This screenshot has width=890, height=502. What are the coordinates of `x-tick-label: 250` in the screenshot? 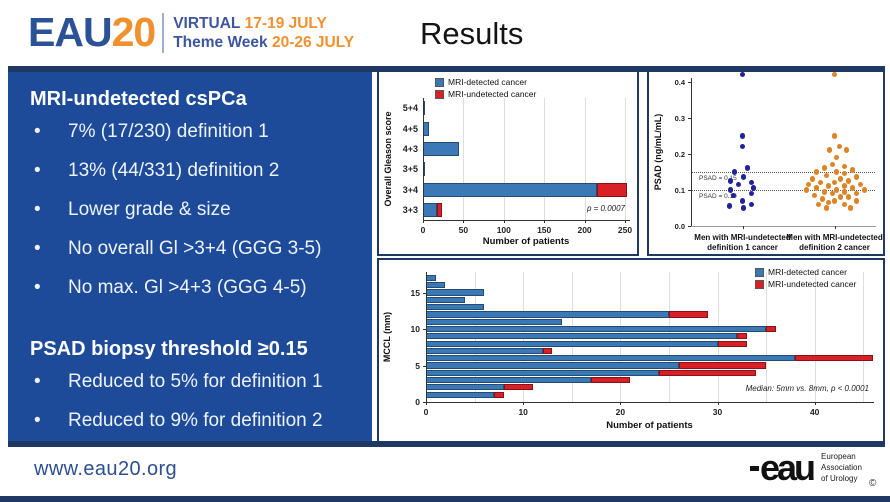 It's located at (625, 230).